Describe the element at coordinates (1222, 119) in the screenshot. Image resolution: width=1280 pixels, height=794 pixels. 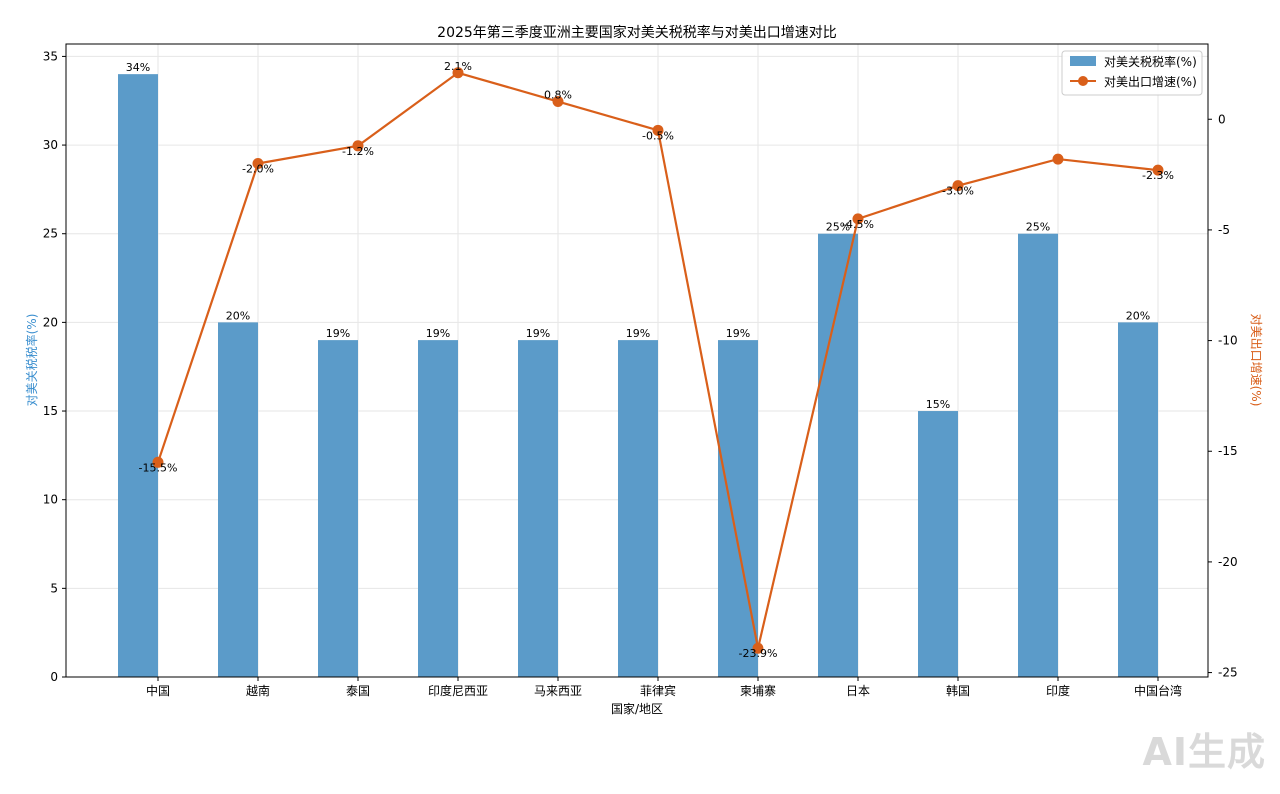
I see `y-tick-label-right: 0` at that location.